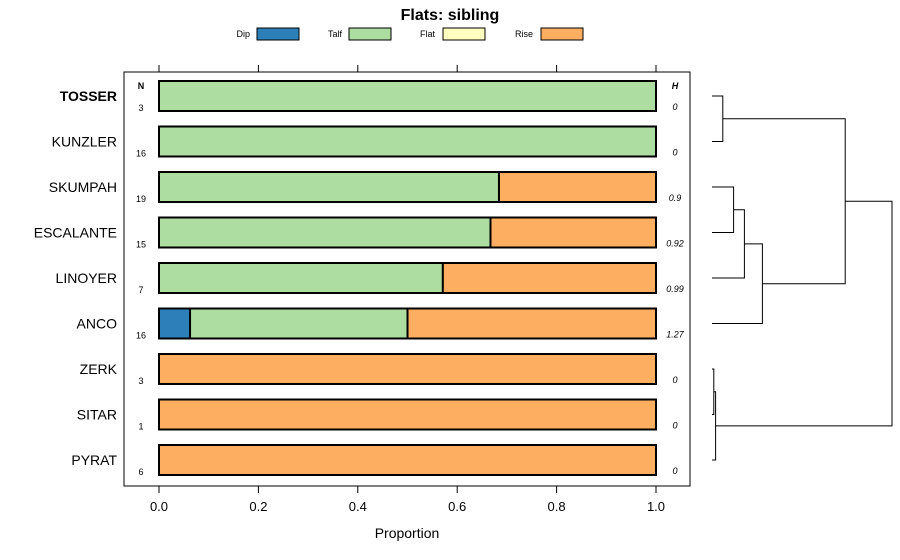  I want to click on category-label: ZERK, so click(99, 369).